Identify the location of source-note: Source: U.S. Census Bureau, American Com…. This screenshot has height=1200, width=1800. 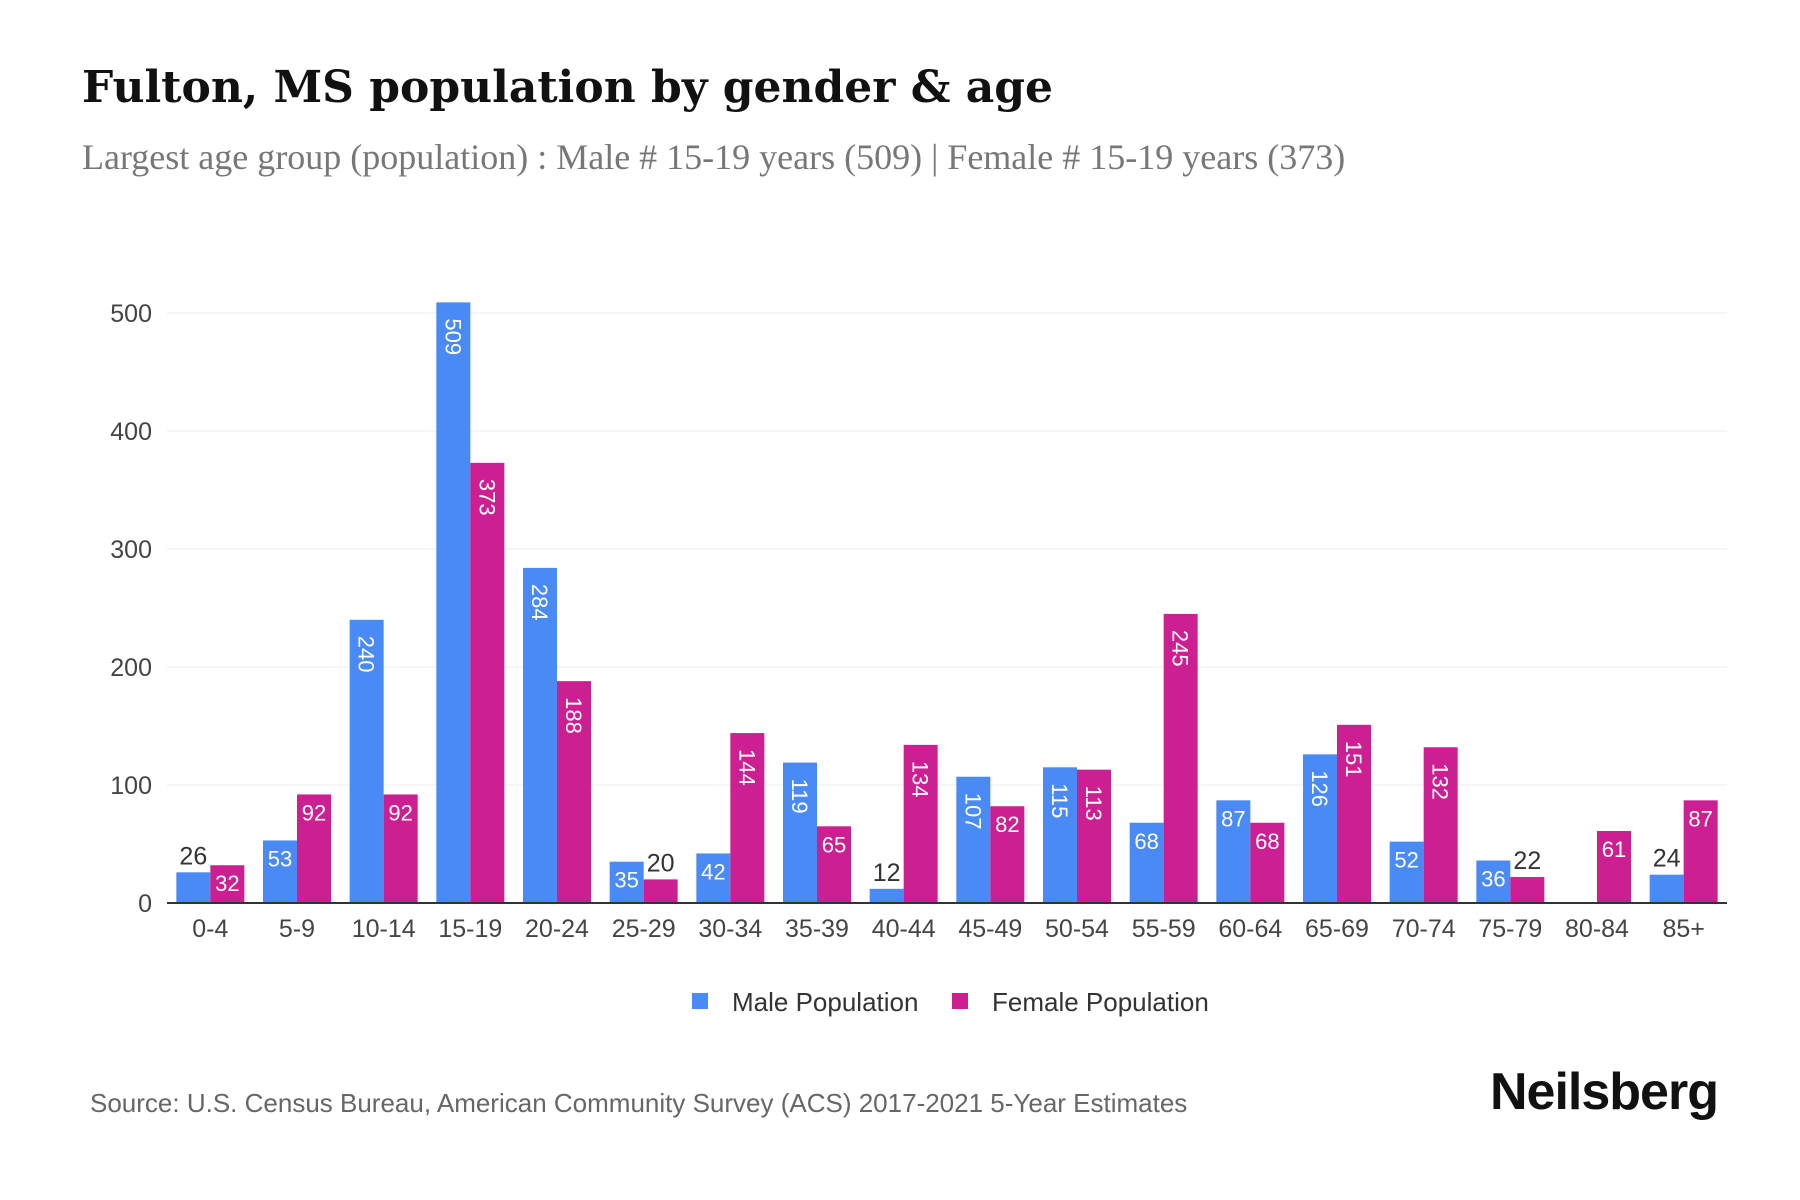
(639, 1103).